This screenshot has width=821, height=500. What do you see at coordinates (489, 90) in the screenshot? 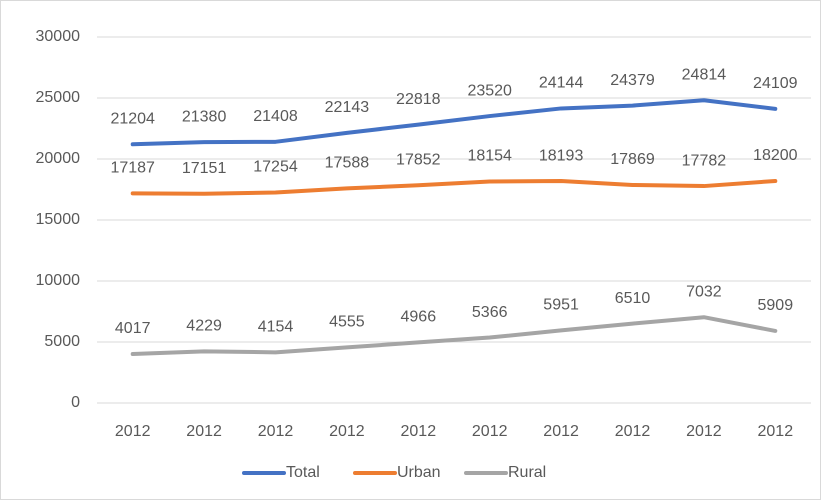
I see `data-label: 23520` at bounding box center [489, 90].